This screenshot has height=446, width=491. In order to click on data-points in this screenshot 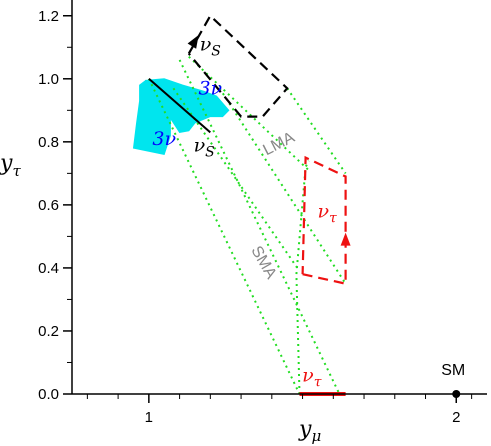, I will do `click(456, 394)`.